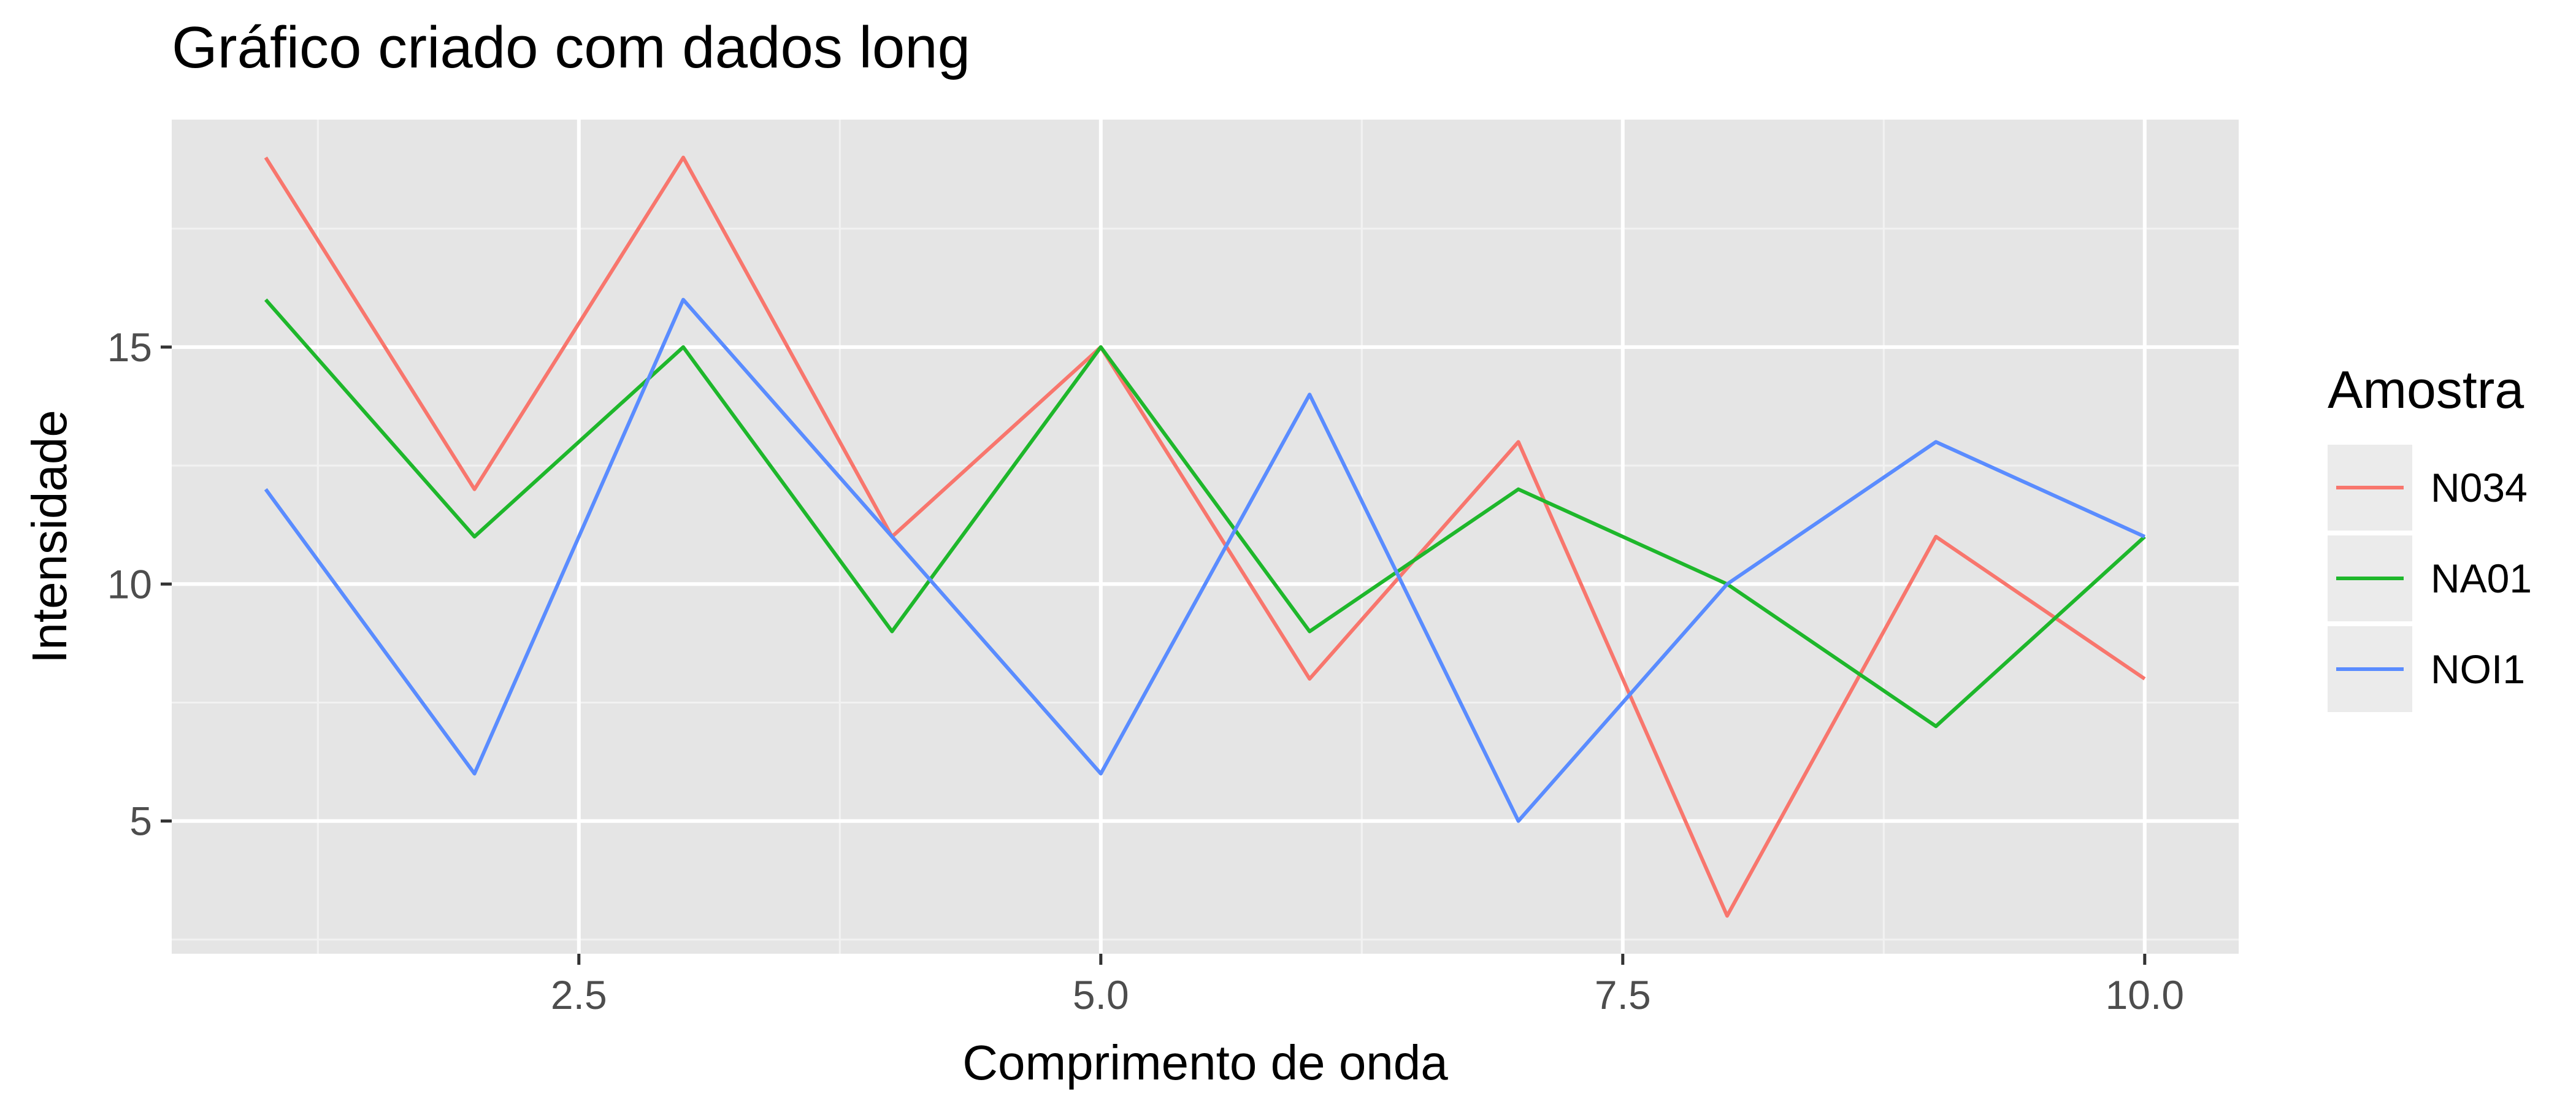 Image resolution: width=2576 pixels, height=1104 pixels. Describe the element at coordinates (140, 821) in the screenshot. I see `y-tick-label: 5` at that location.